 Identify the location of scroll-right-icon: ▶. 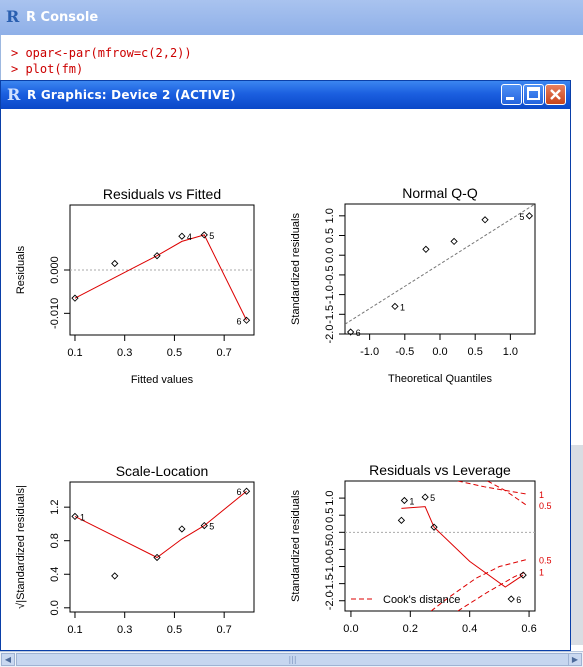
(575, 659).